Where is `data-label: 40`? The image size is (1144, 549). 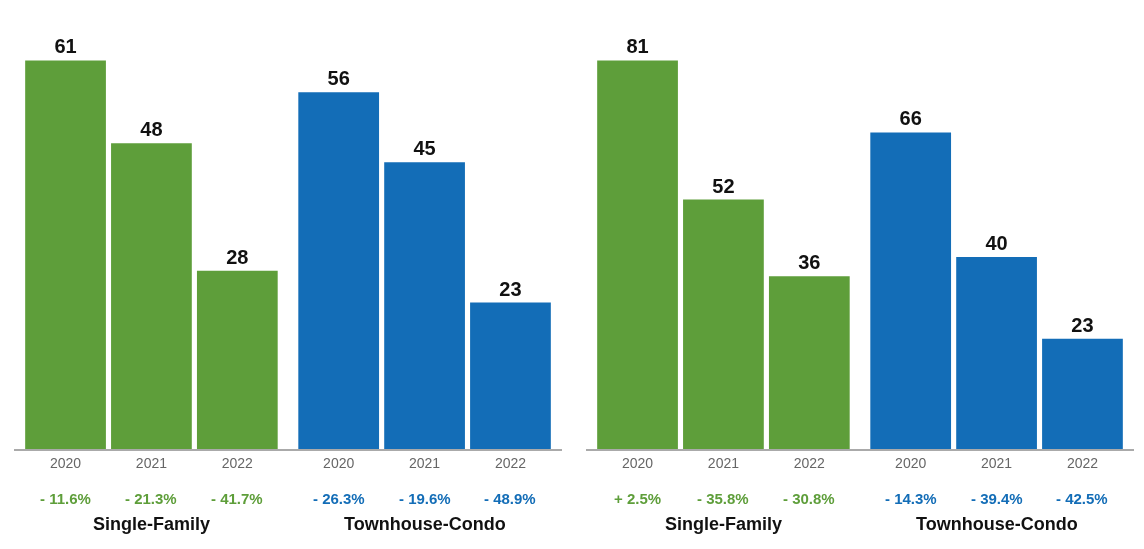
data-label: 40 is located at coordinates (996, 243).